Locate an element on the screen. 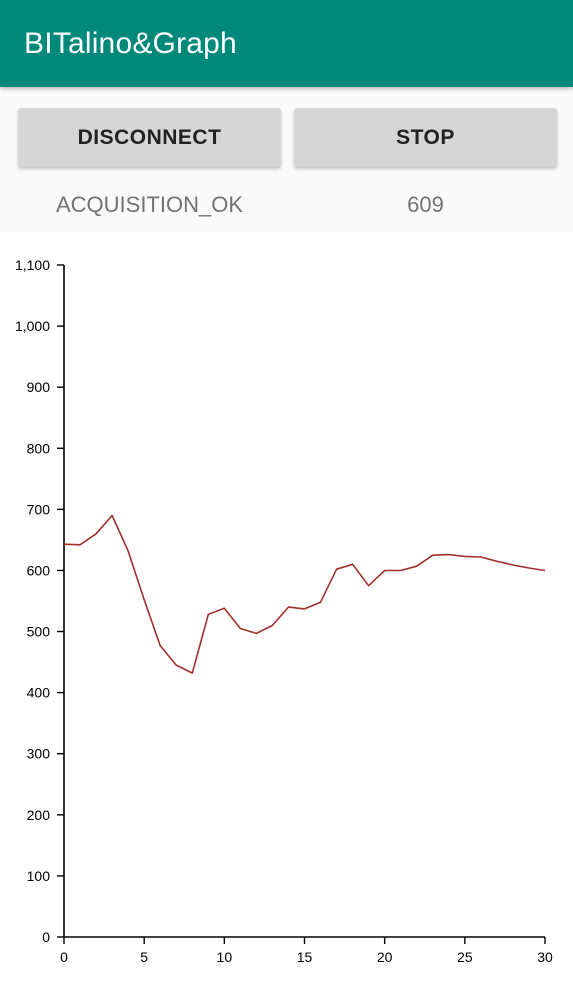  y-tick-label: 100 is located at coordinates (39, 876).